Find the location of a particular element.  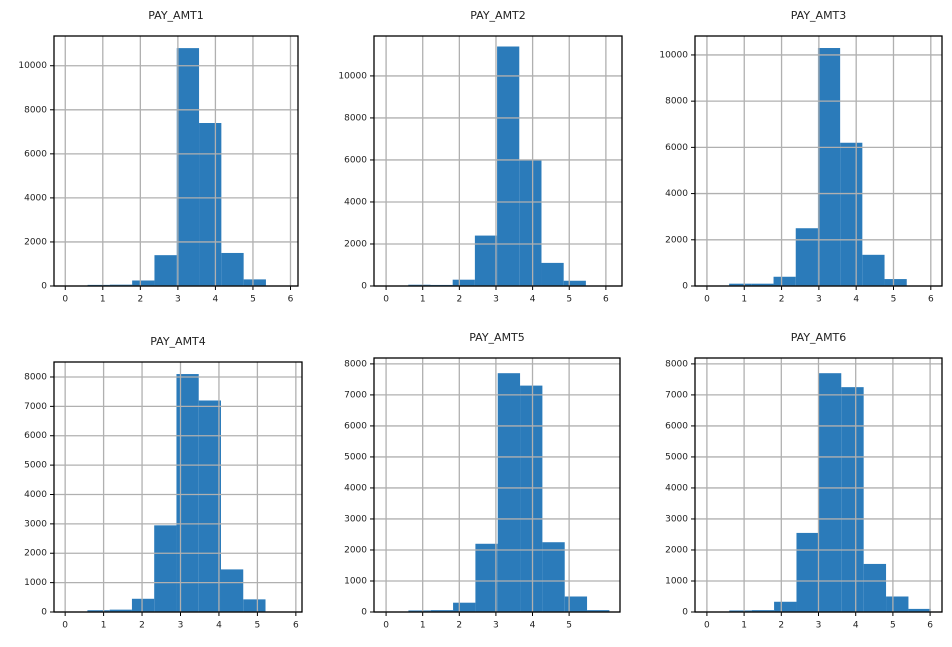

axes-frame is located at coordinates (818, 161).